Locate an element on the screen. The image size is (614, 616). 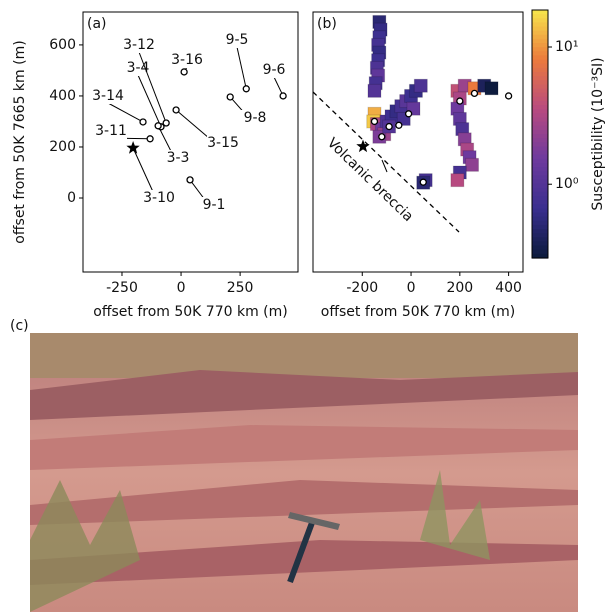
y-tick-label: 200 is located at coordinates (62, 147).